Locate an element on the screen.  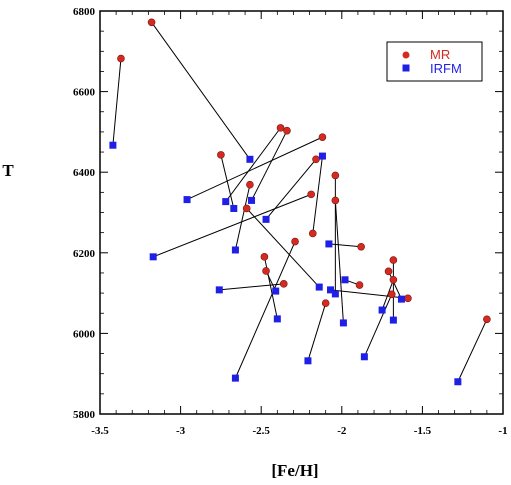
legend-box is located at coordinates (434, 61).